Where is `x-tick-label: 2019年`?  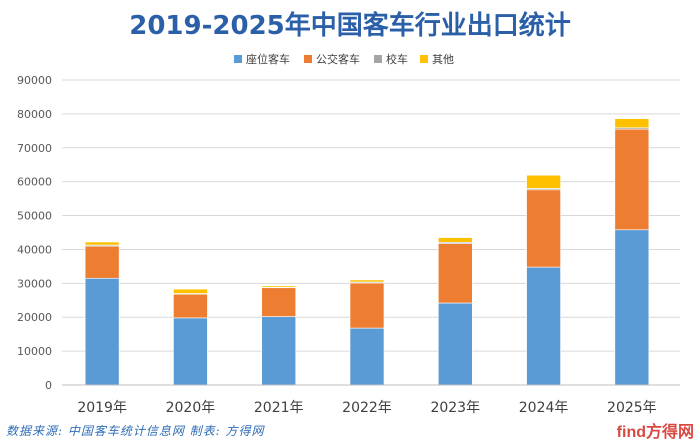 x-tick-label: 2019年 is located at coordinates (102, 408).